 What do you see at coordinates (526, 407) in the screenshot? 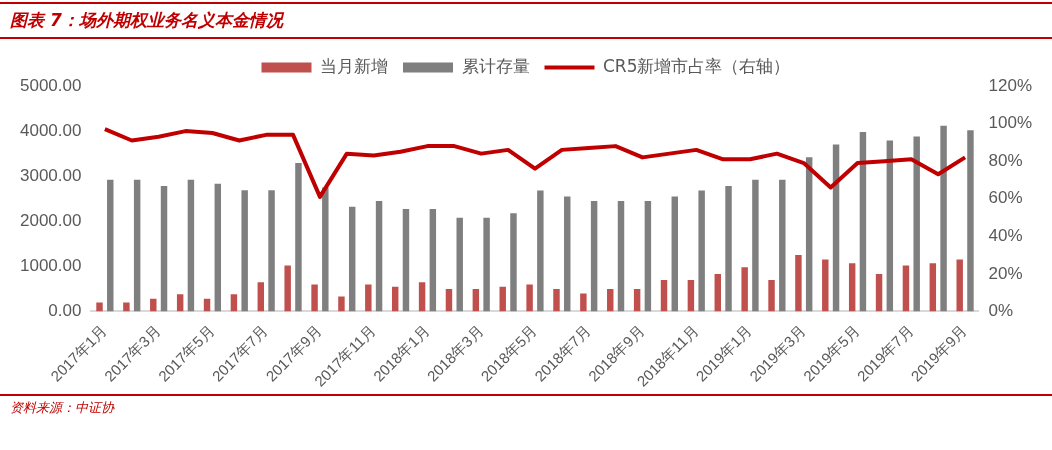
I see `text: 资料来源：中证协` at bounding box center [526, 407].